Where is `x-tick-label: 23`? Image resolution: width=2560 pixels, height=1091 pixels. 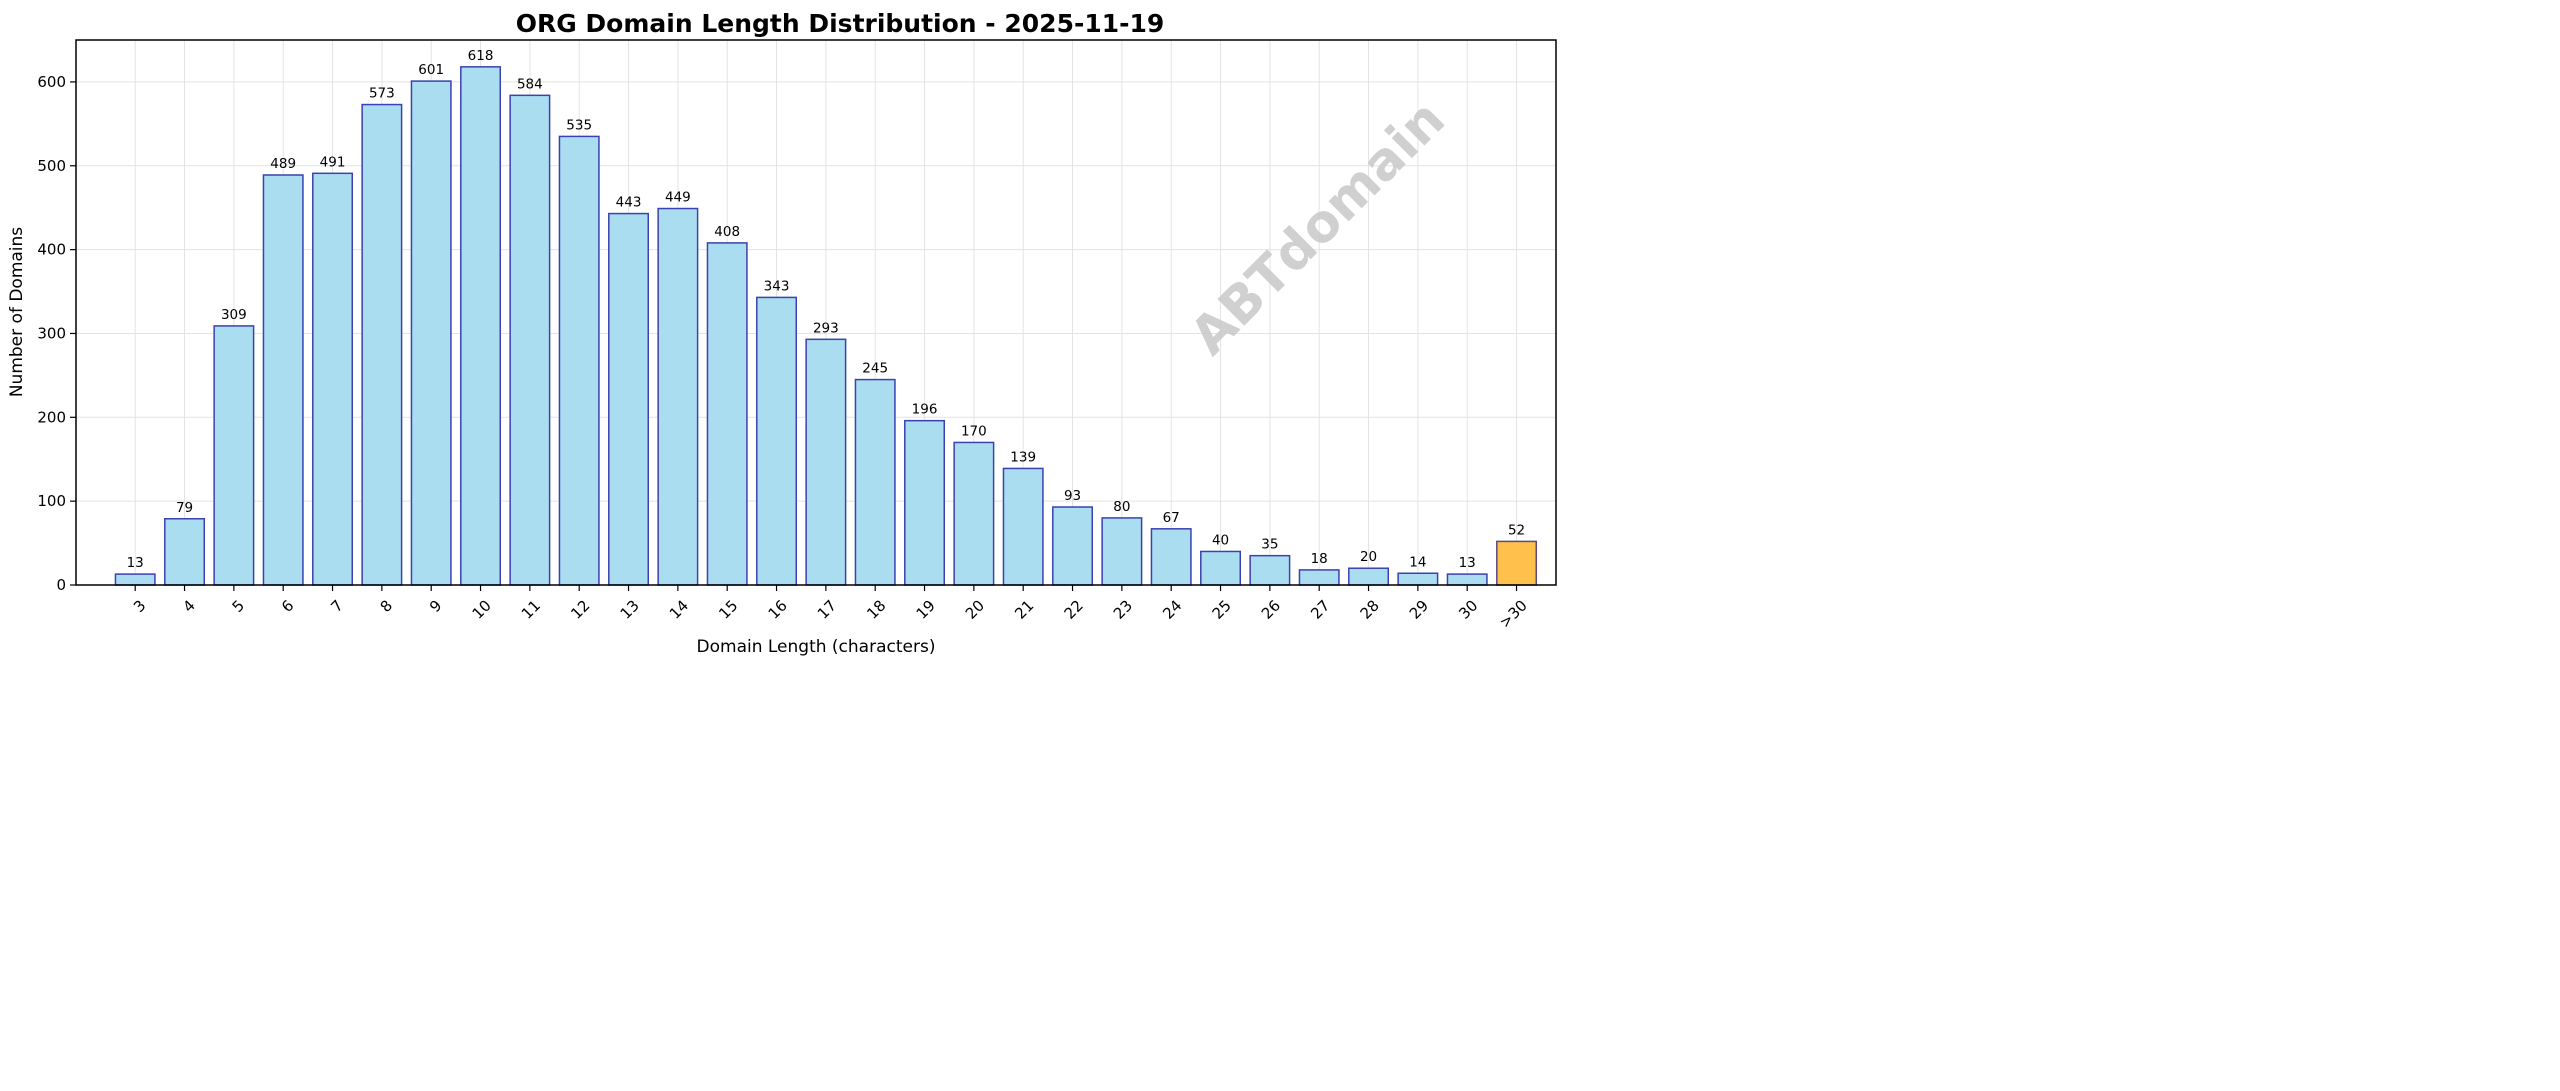 x-tick-label: 23 is located at coordinates (1123, 610).